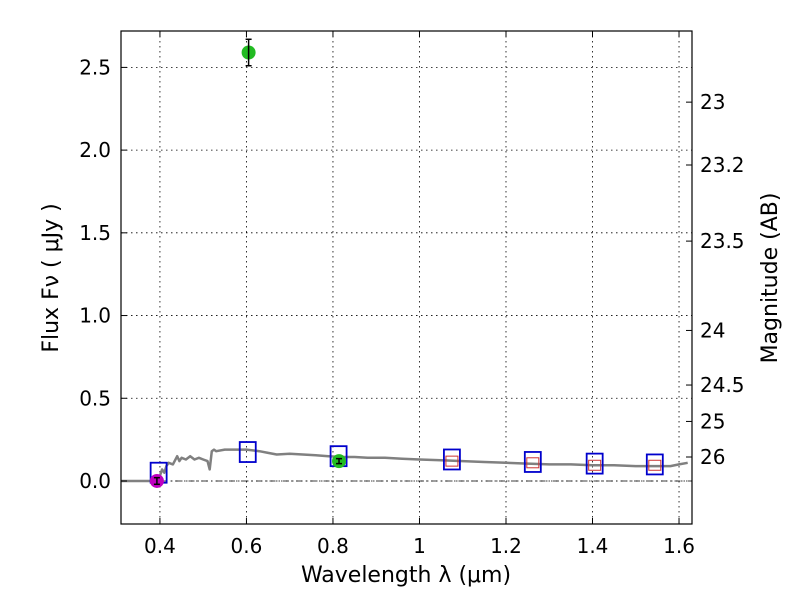 The width and height of the screenshot is (800, 600). What do you see at coordinates (506, 546) in the screenshot?
I see `x-tick-label: 1.2` at bounding box center [506, 546].